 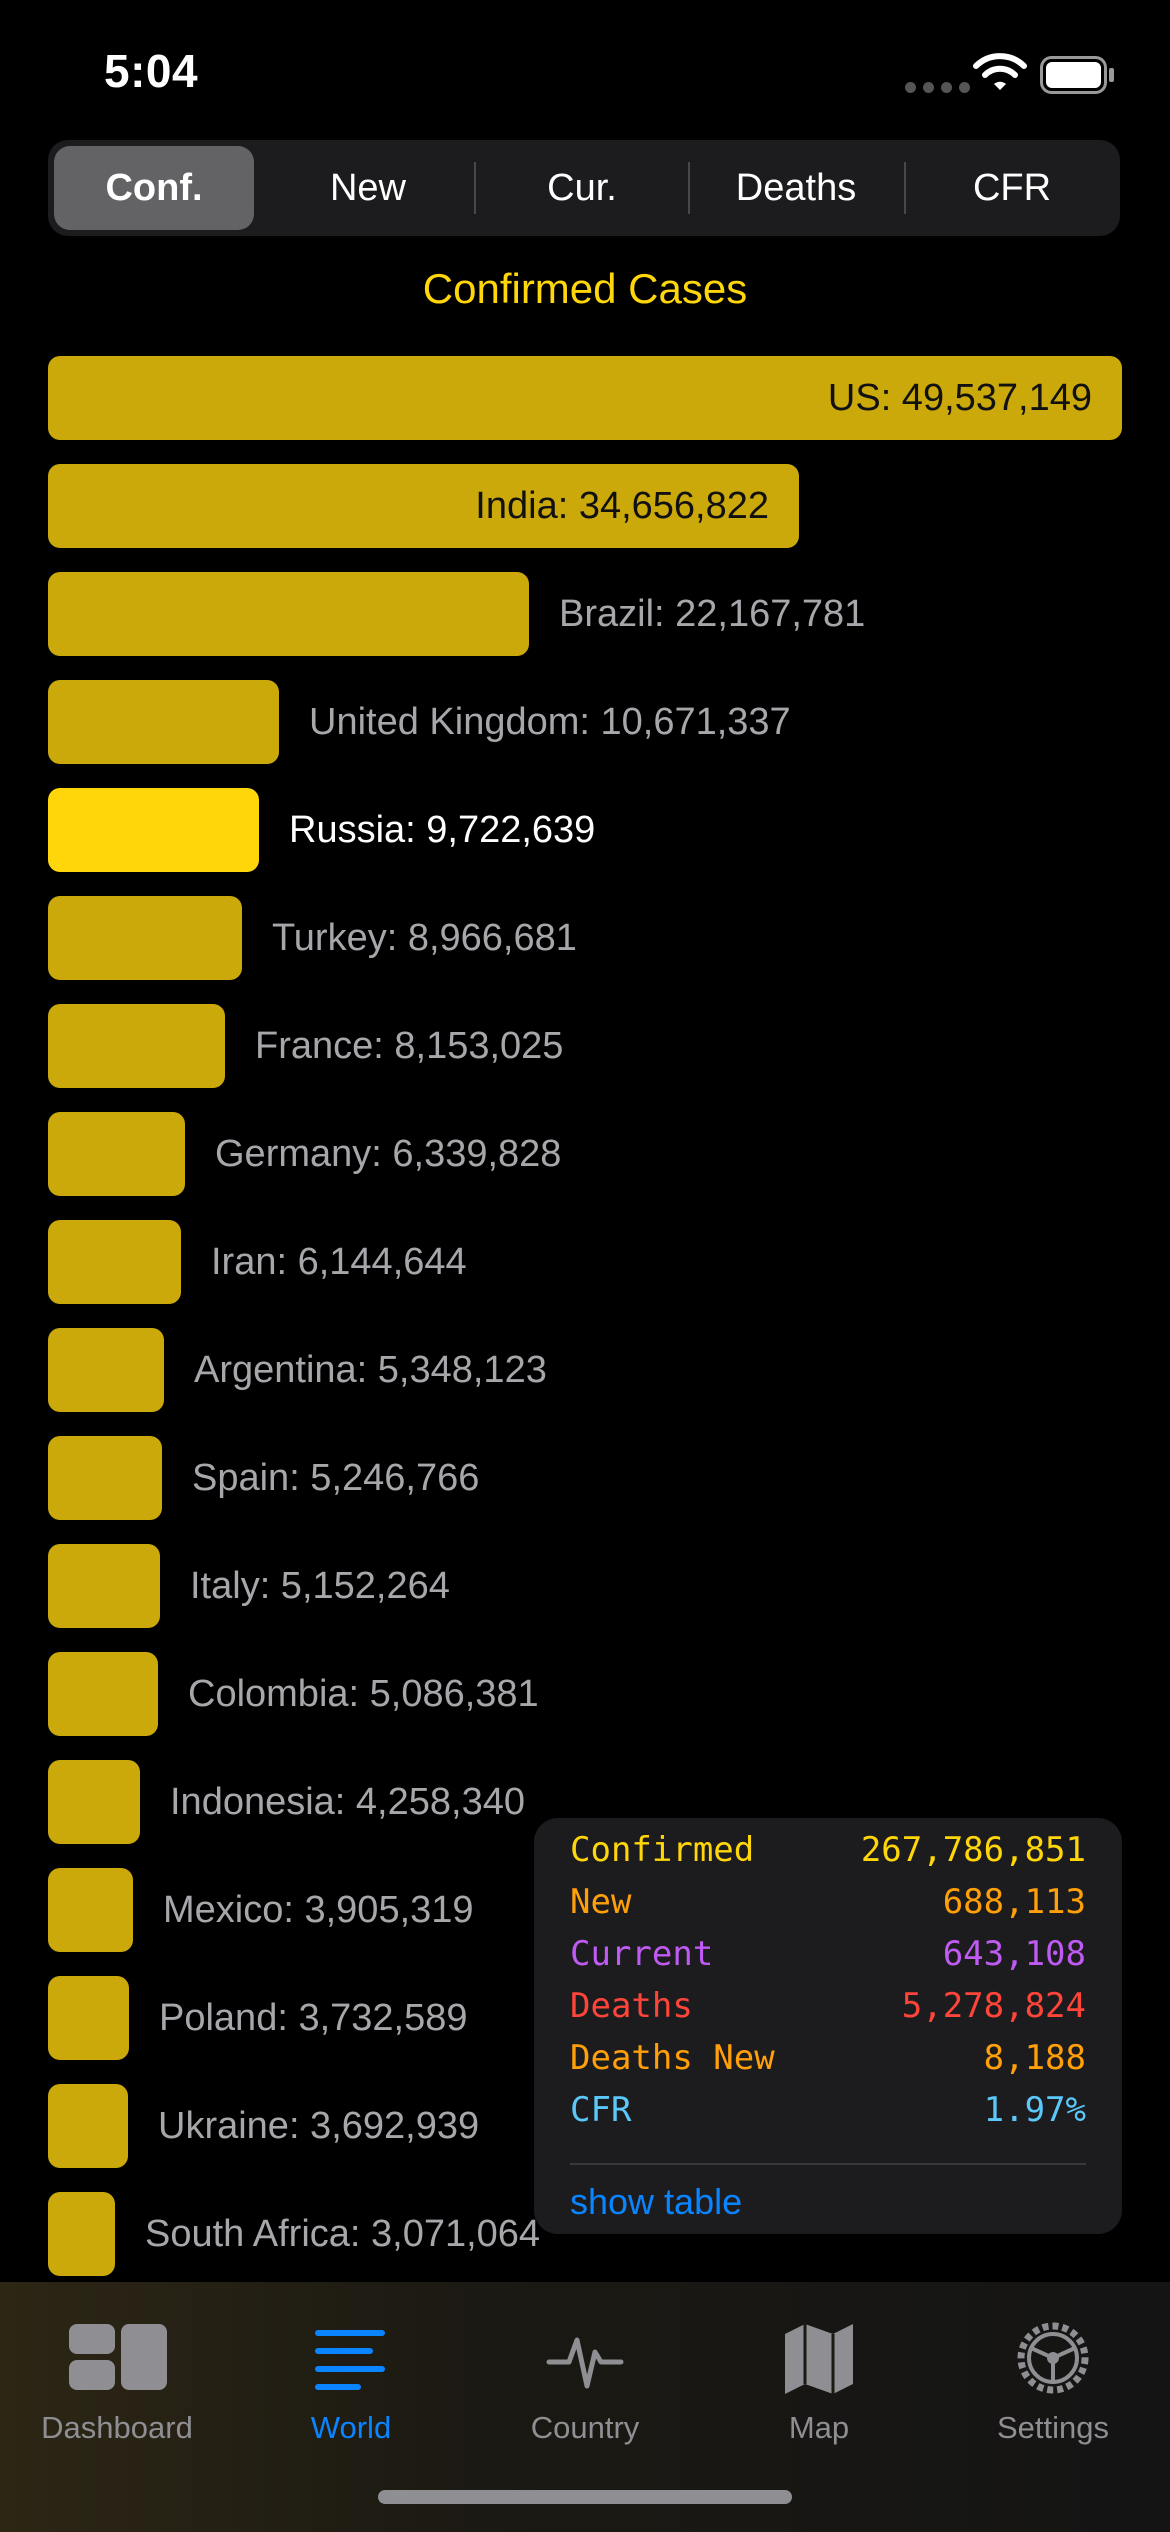 I want to click on bar-row: Colombia: 5,086,381, so click(x=588, y=1694).